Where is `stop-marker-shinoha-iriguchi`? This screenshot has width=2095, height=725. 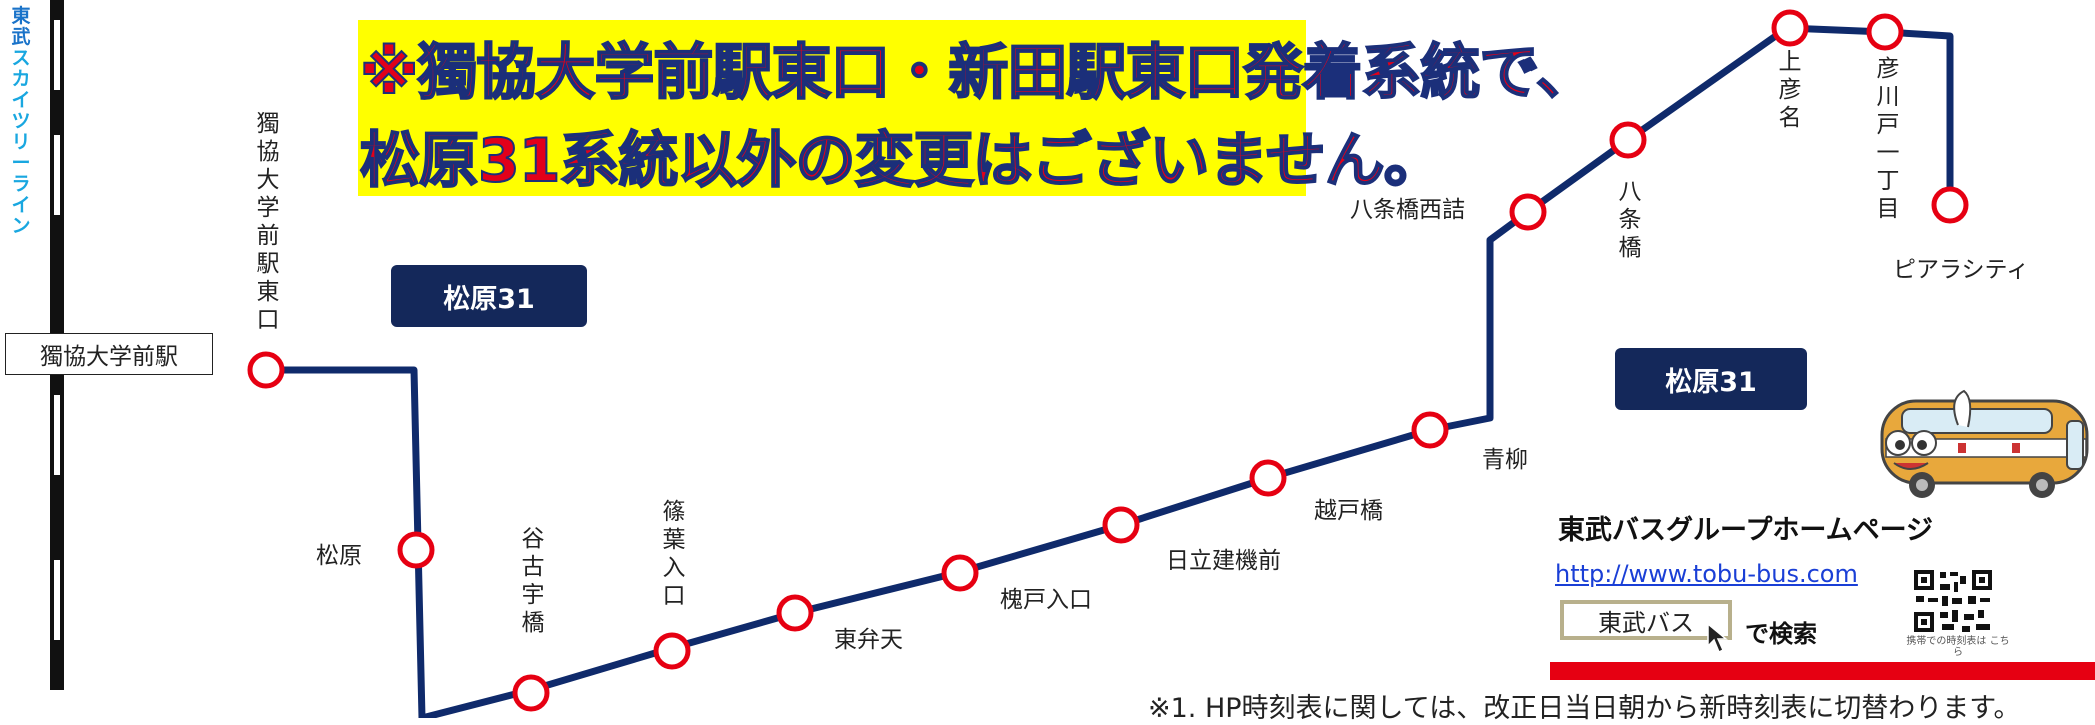
stop-marker-shinoha-iriguchi is located at coordinates (672, 651).